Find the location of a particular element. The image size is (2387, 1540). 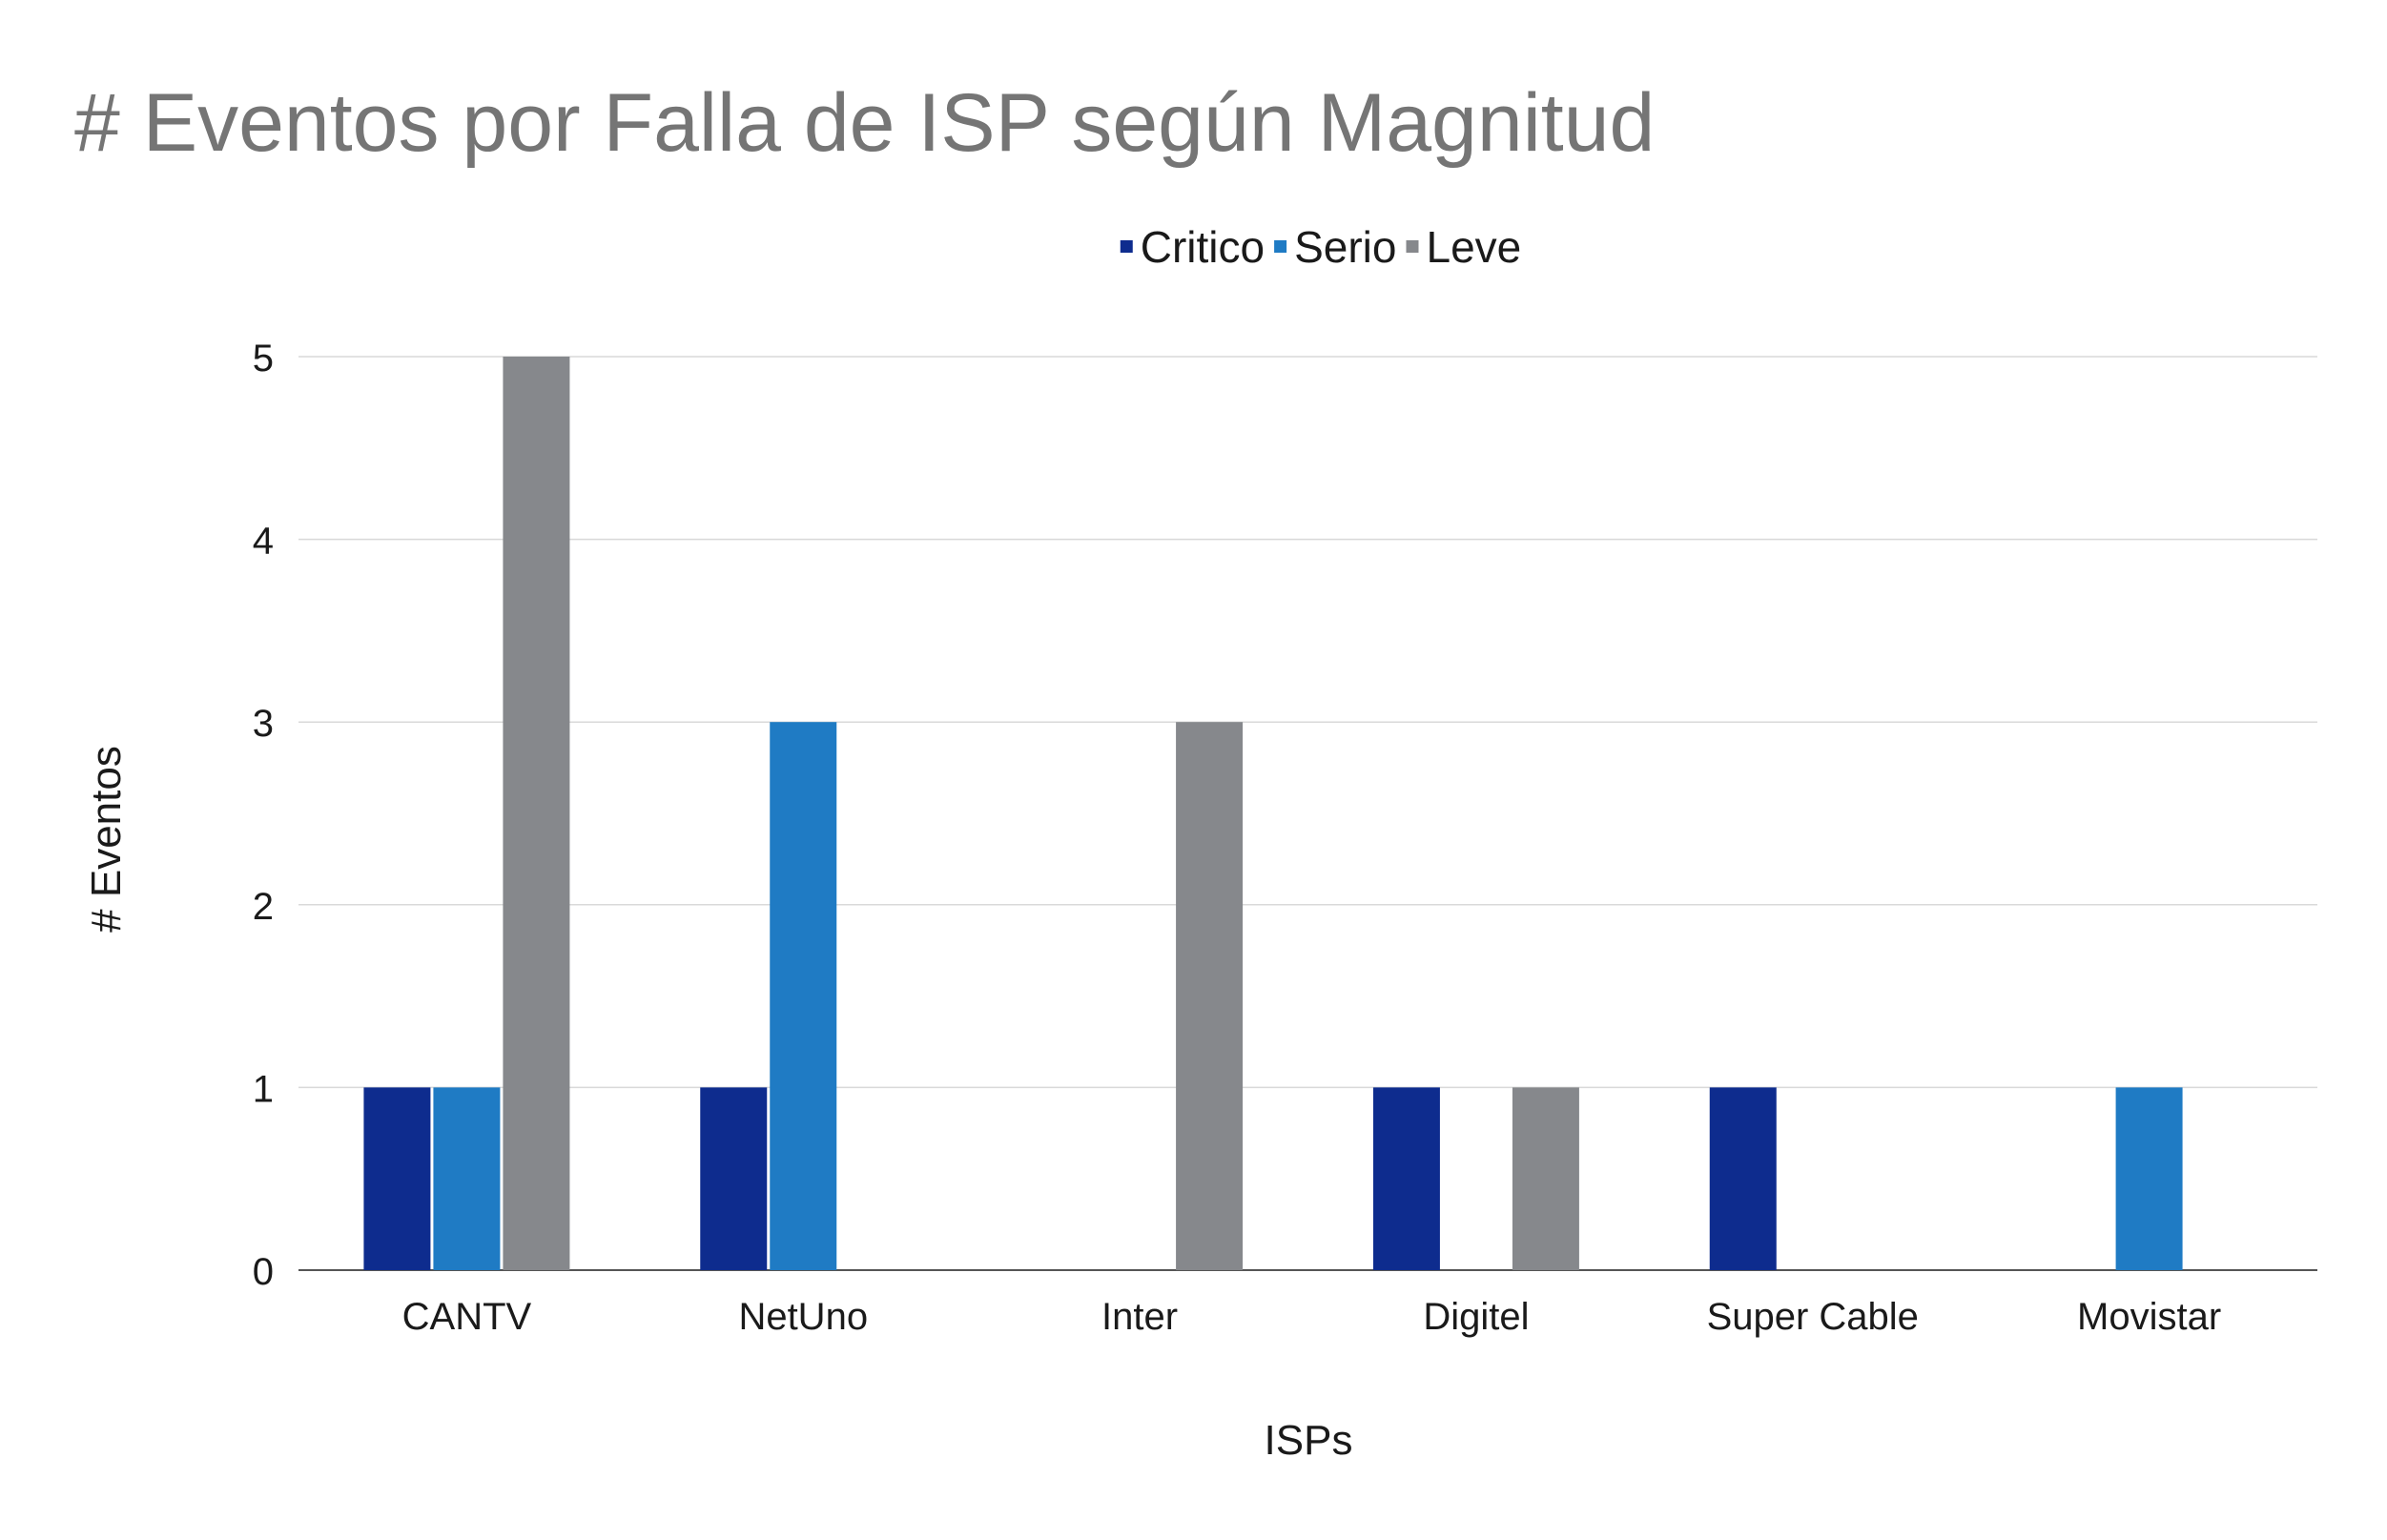

bar-serio-movistar is located at coordinates (2149, 1178).